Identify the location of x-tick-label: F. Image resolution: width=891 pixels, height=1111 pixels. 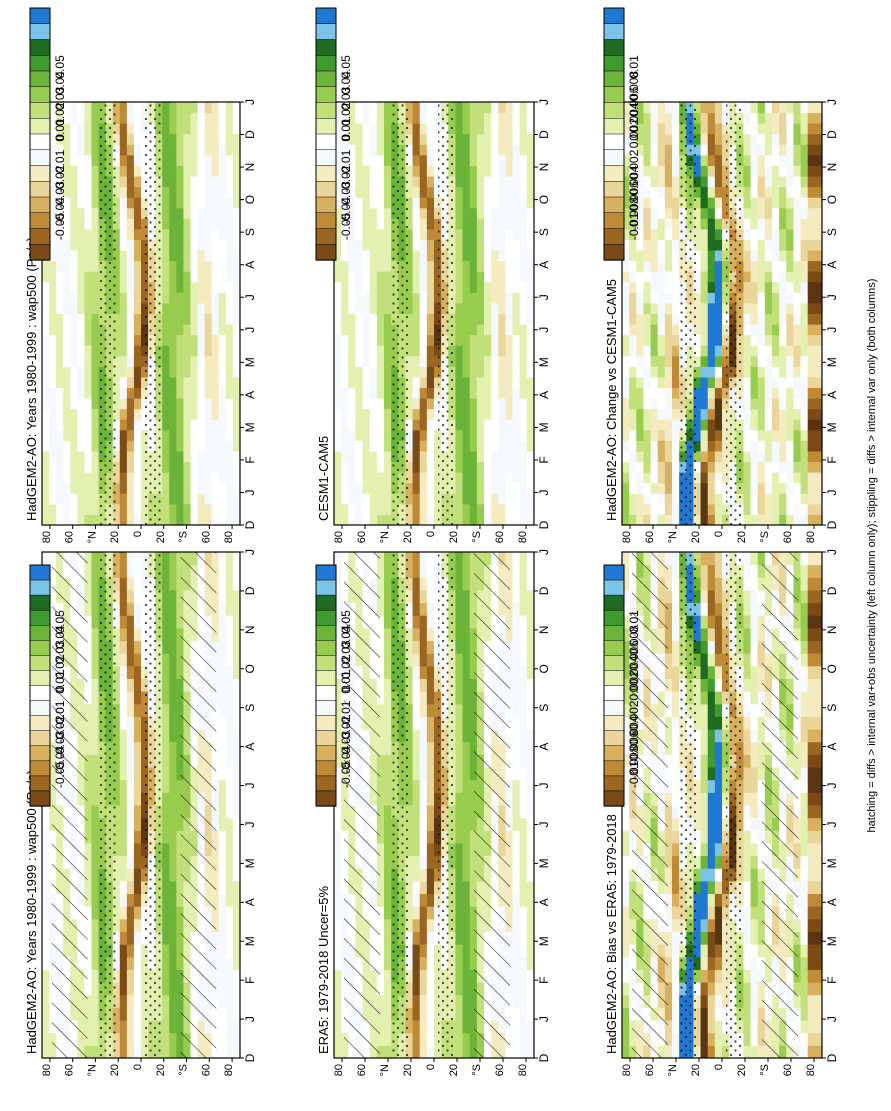
(544, 979).